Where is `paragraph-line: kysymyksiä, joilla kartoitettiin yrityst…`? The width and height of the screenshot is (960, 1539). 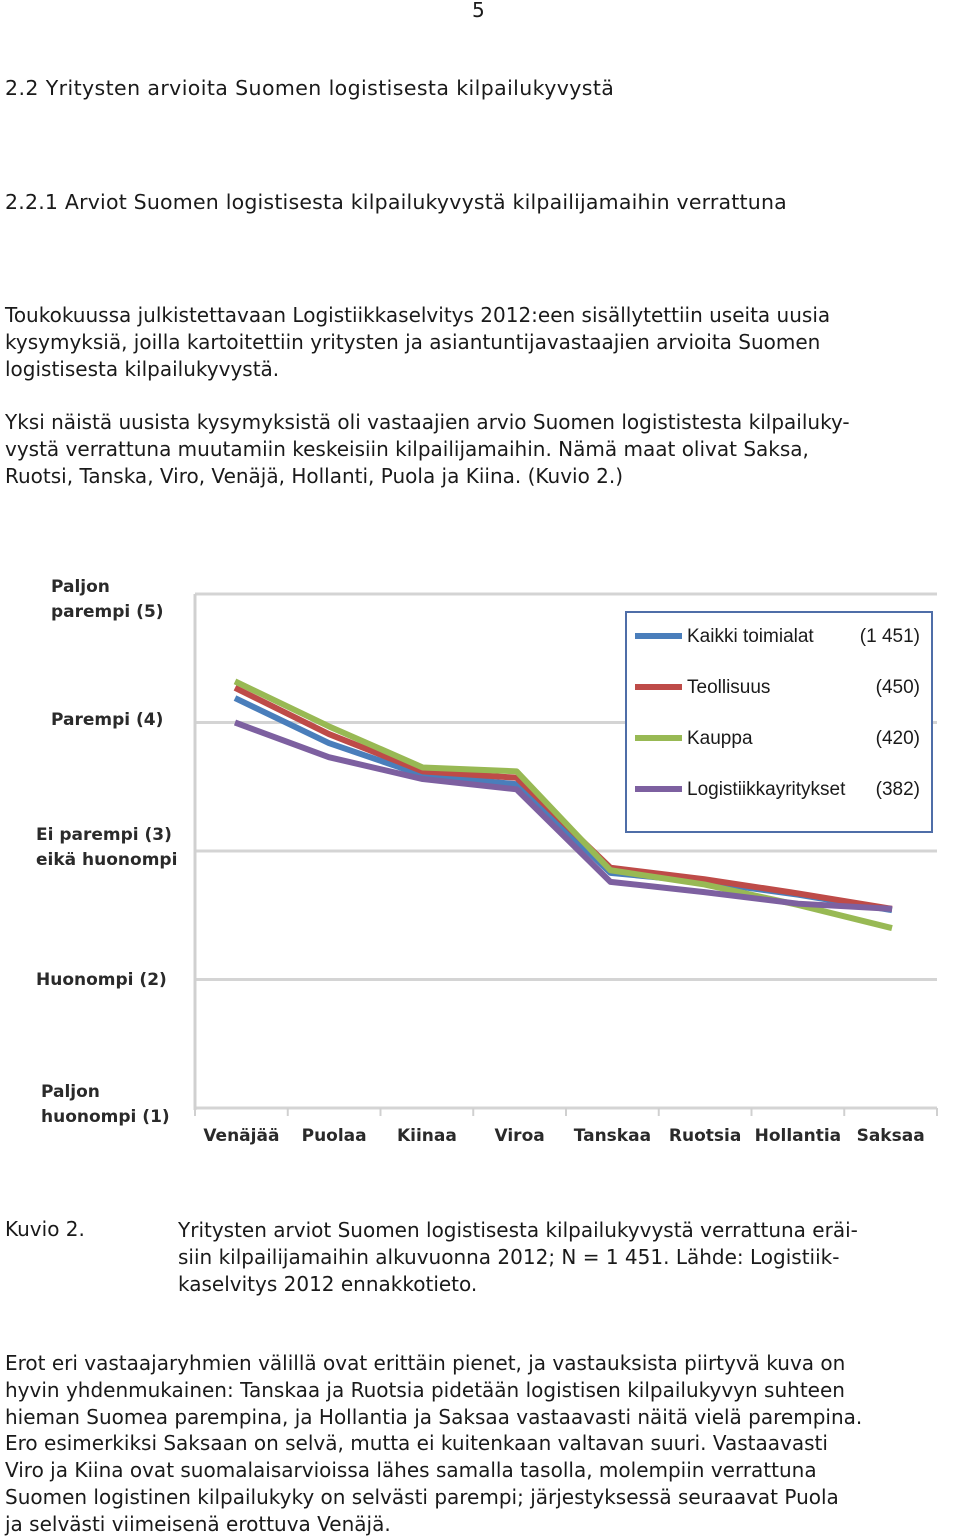
paragraph-line: kysymyksiä, joilla kartoitettiin yrityst… is located at coordinates (413, 341).